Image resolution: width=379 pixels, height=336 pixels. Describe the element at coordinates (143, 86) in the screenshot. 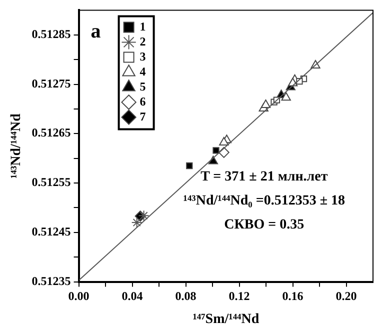

I see `legend-label: 5` at that location.